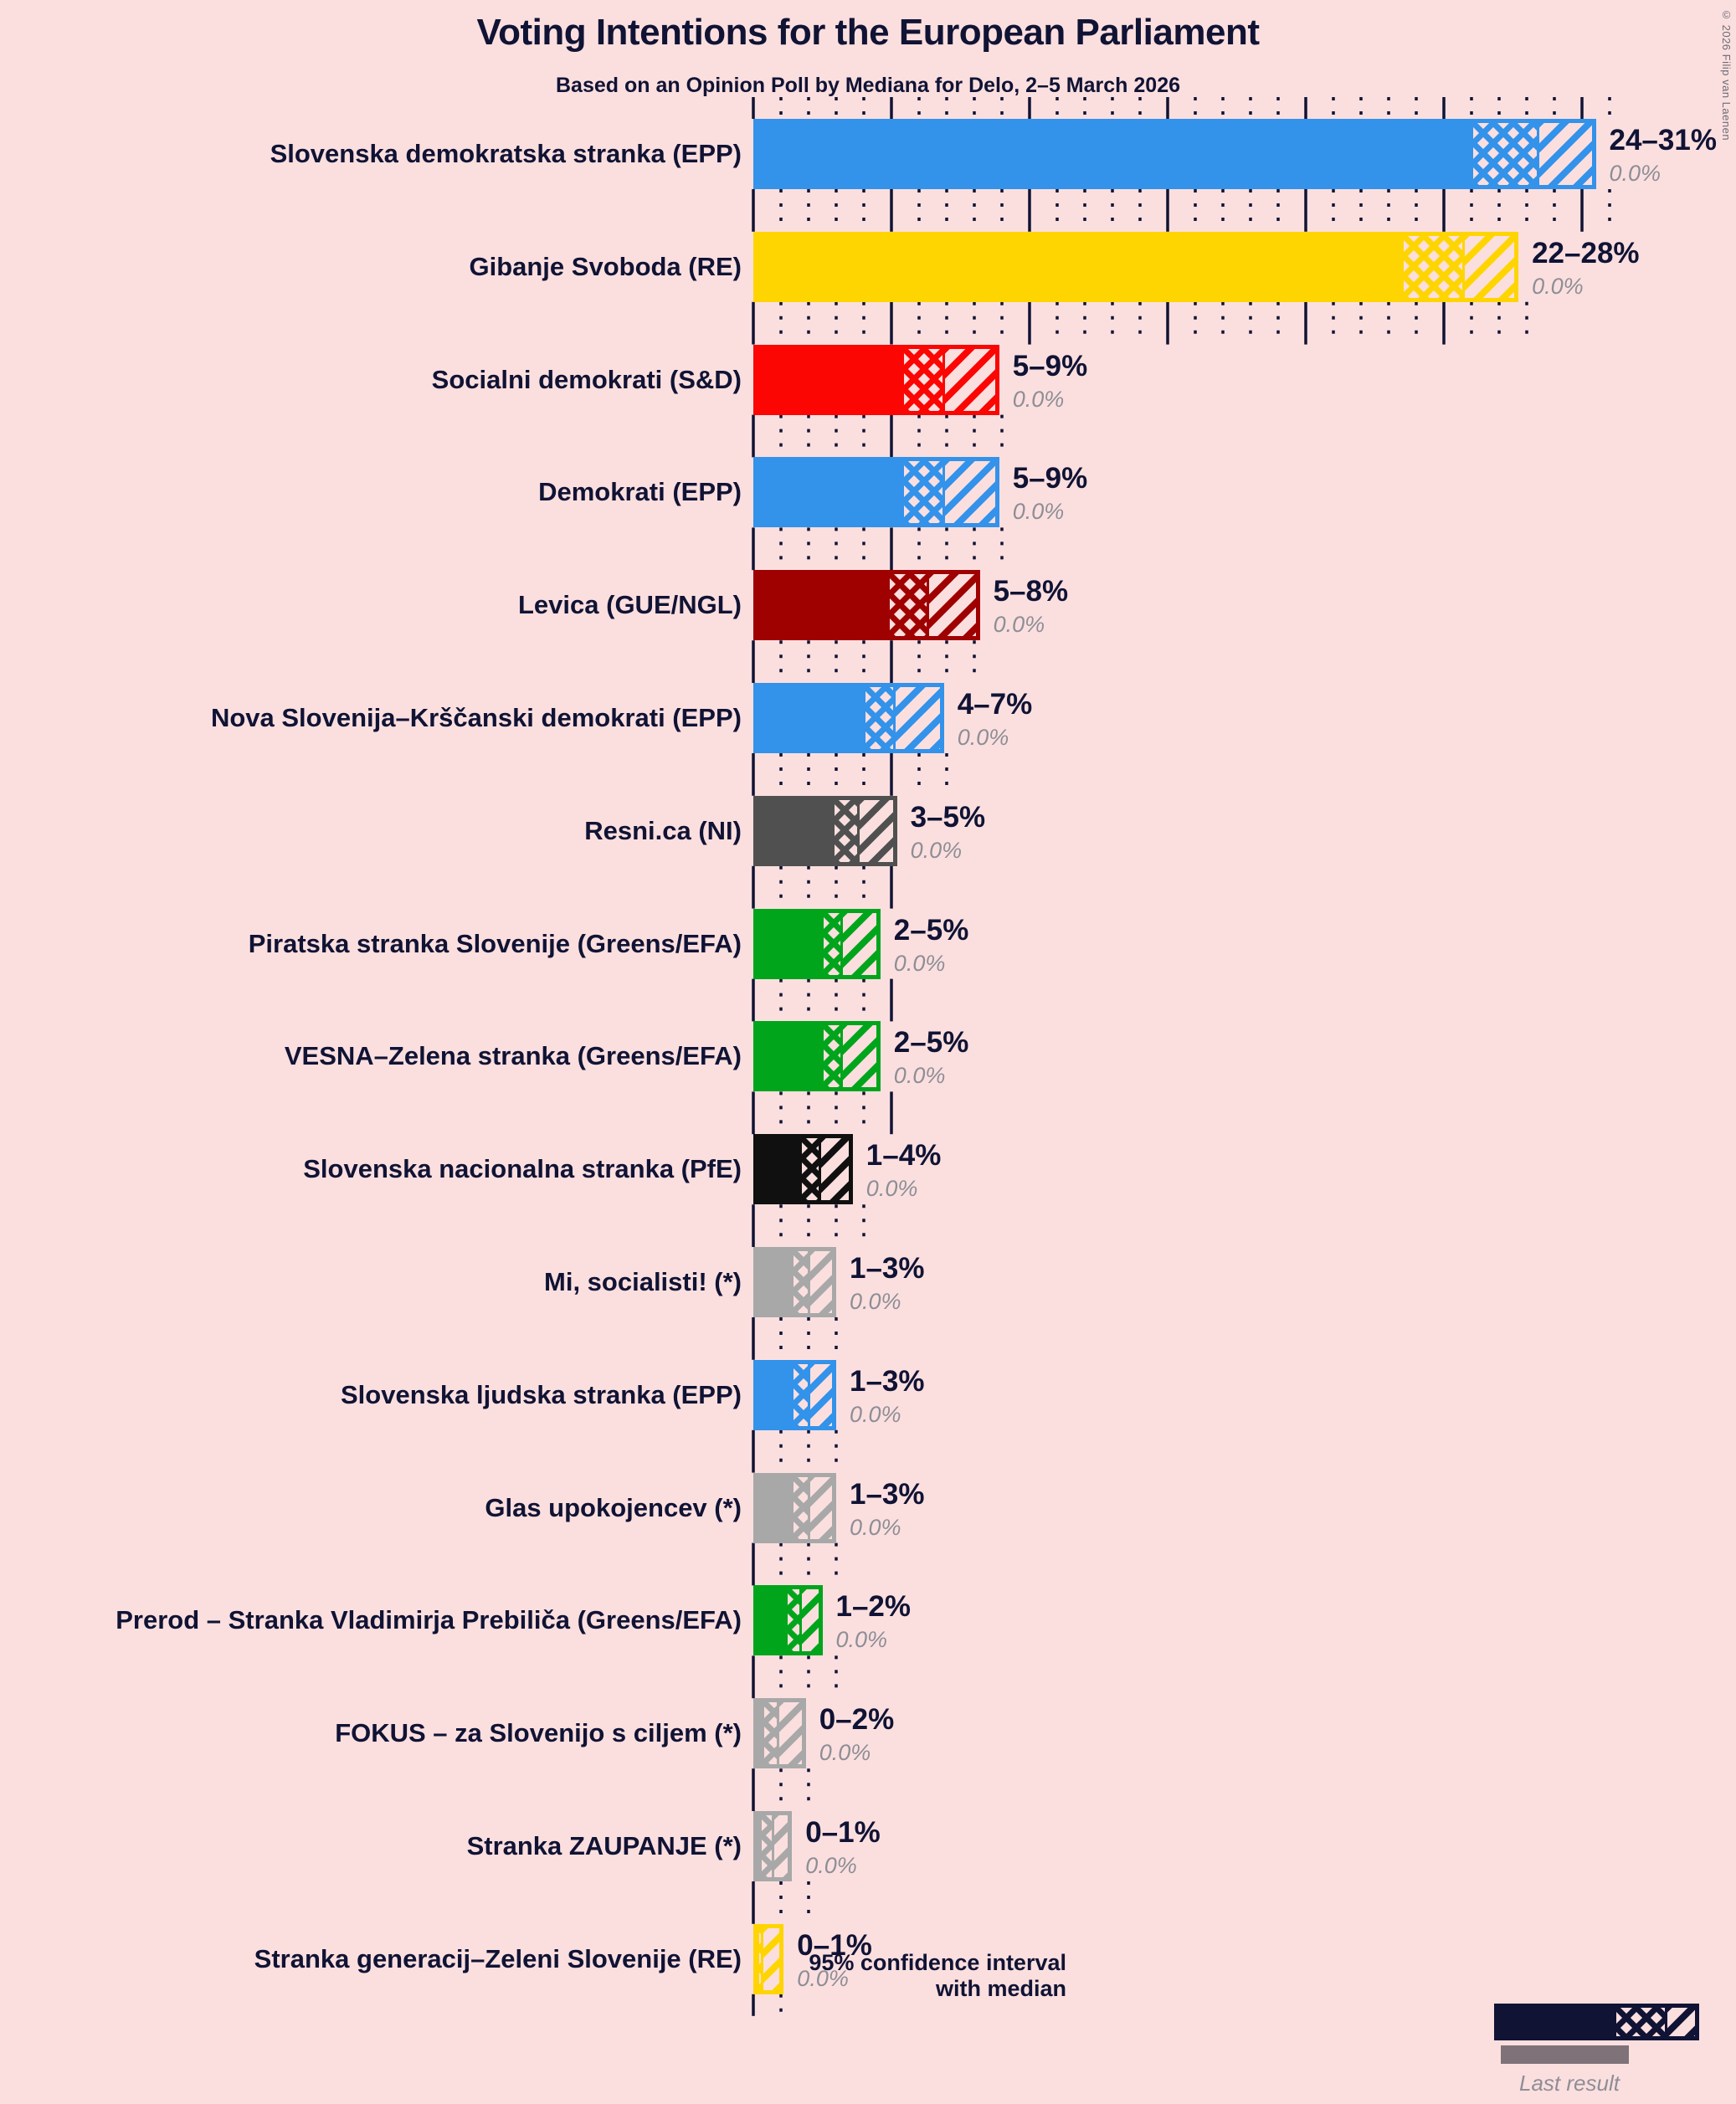 This screenshot has width=1736, height=2104. I want to click on ci-value-label: 1–2%, so click(873, 1607).